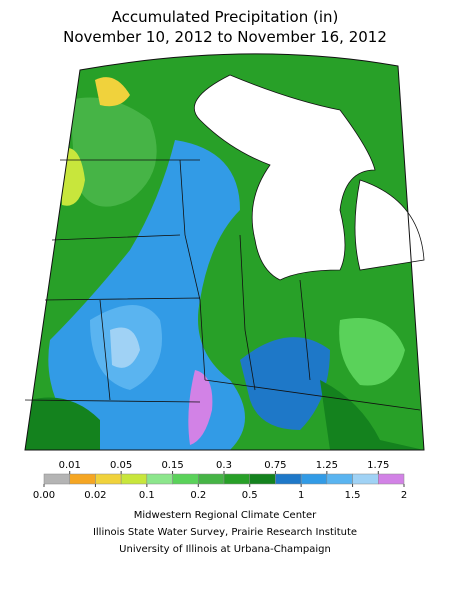  Describe the element at coordinates (95, 495) in the screenshot. I see `legend-tick-label: 0.02` at that location.